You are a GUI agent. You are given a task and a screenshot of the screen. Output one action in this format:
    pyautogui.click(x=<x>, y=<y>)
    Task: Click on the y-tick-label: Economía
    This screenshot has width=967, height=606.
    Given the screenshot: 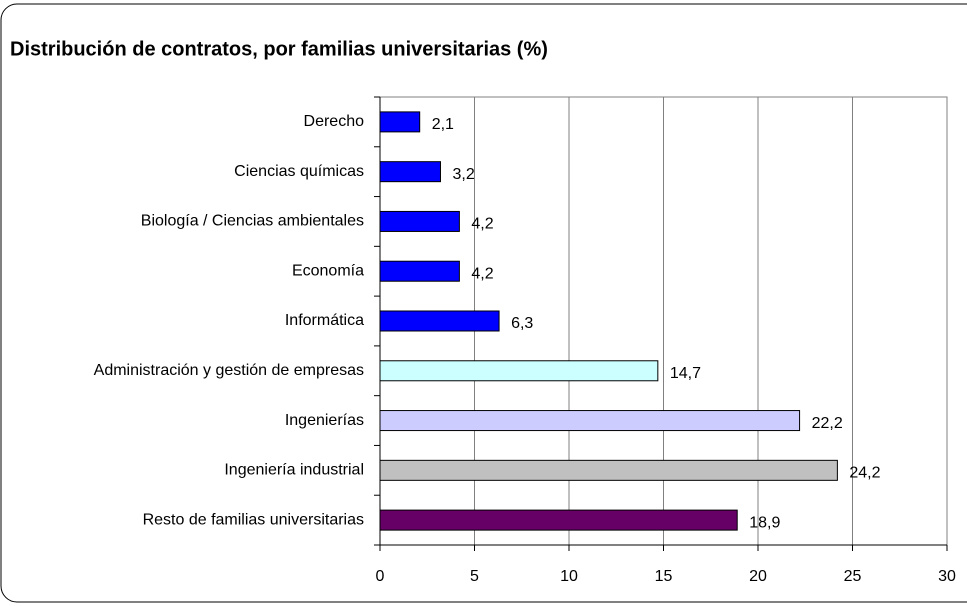 What is the action you would take?
    pyautogui.click(x=328, y=270)
    